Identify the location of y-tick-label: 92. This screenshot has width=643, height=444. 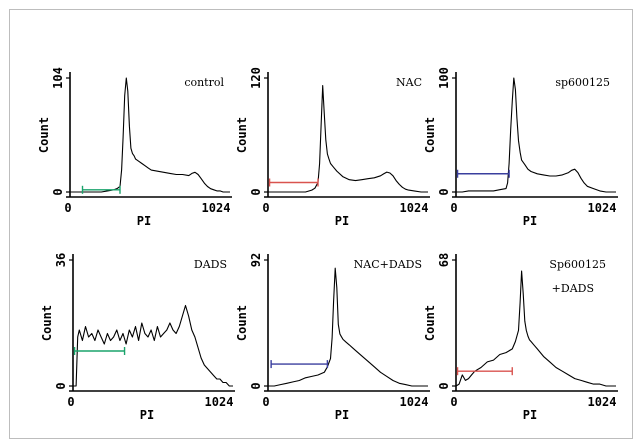
(256, 260).